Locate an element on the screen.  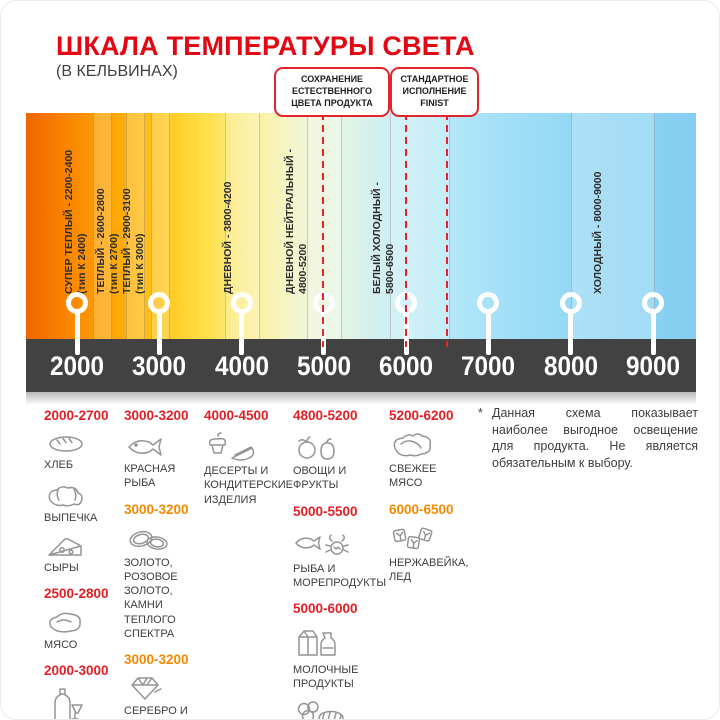
tick-6000: 6000 is located at coordinates (406, 366).